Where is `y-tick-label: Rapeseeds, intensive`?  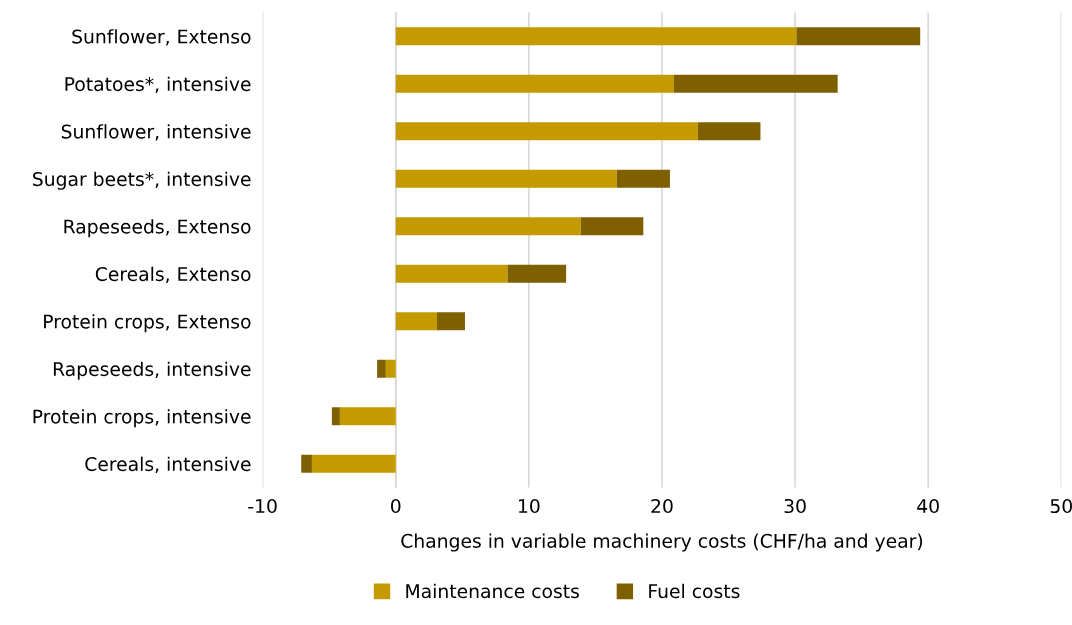
y-tick-label: Rapeseeds, intensive is located at coordinates (152, 370).